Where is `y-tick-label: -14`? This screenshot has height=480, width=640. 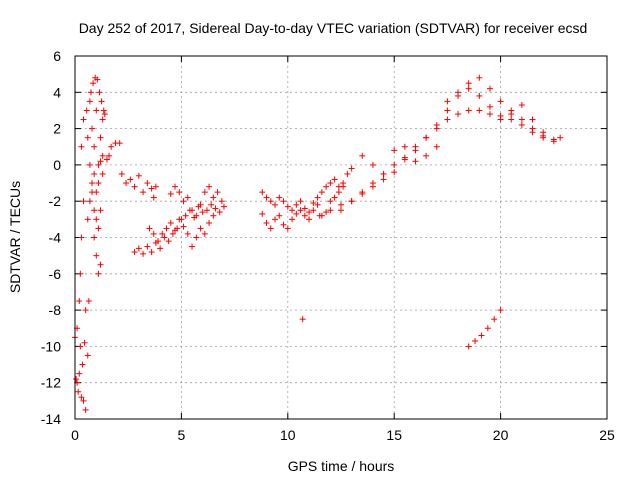 y-tick-label: -14 is located at coordinates (51, 419).